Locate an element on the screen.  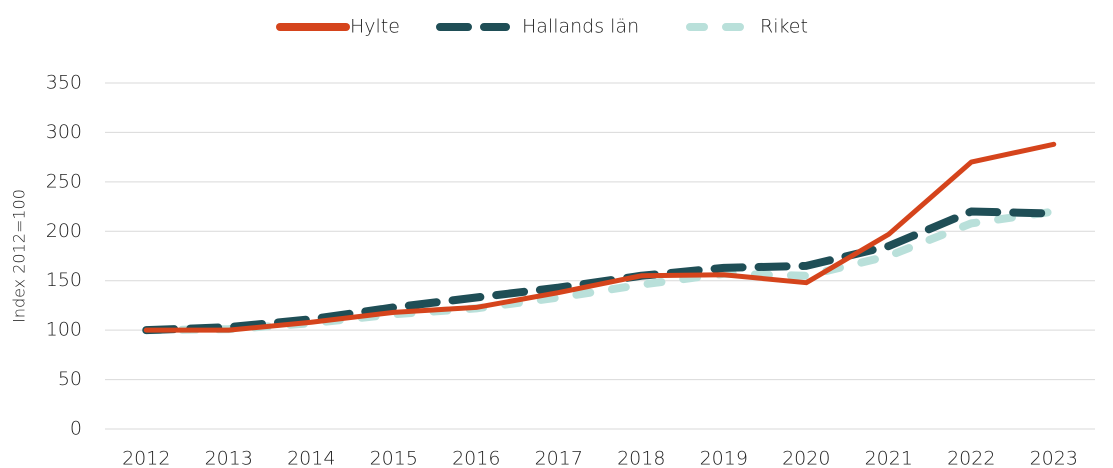
y-axis-label: Index 2012=100 is located at coordinates (19, 256).